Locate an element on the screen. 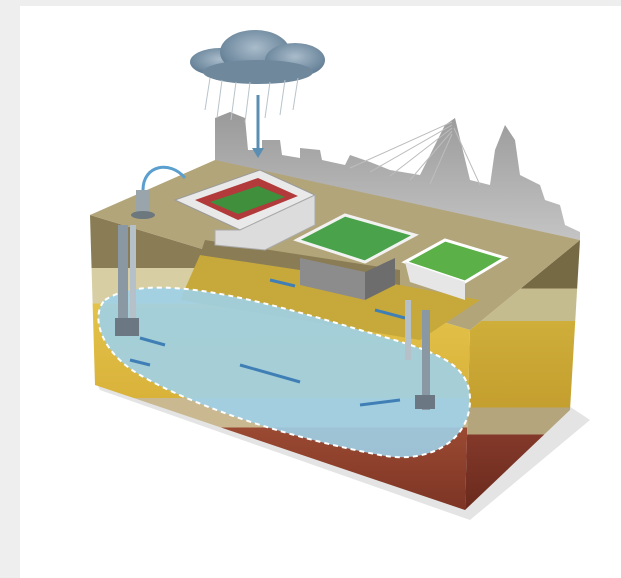 Image resolution: width=621 pixels, height=578 pixels. rain-arrow-head is located at coordinates (258, 153).